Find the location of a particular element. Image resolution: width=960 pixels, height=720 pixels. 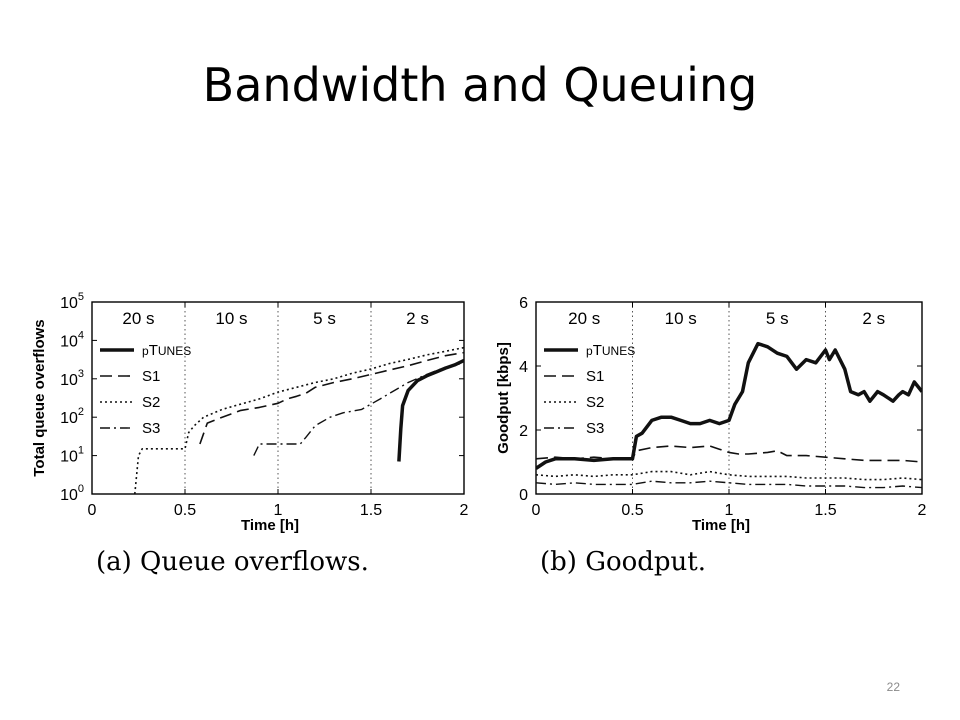

y-tick-label: 4 is located at coordinates (523, 367).